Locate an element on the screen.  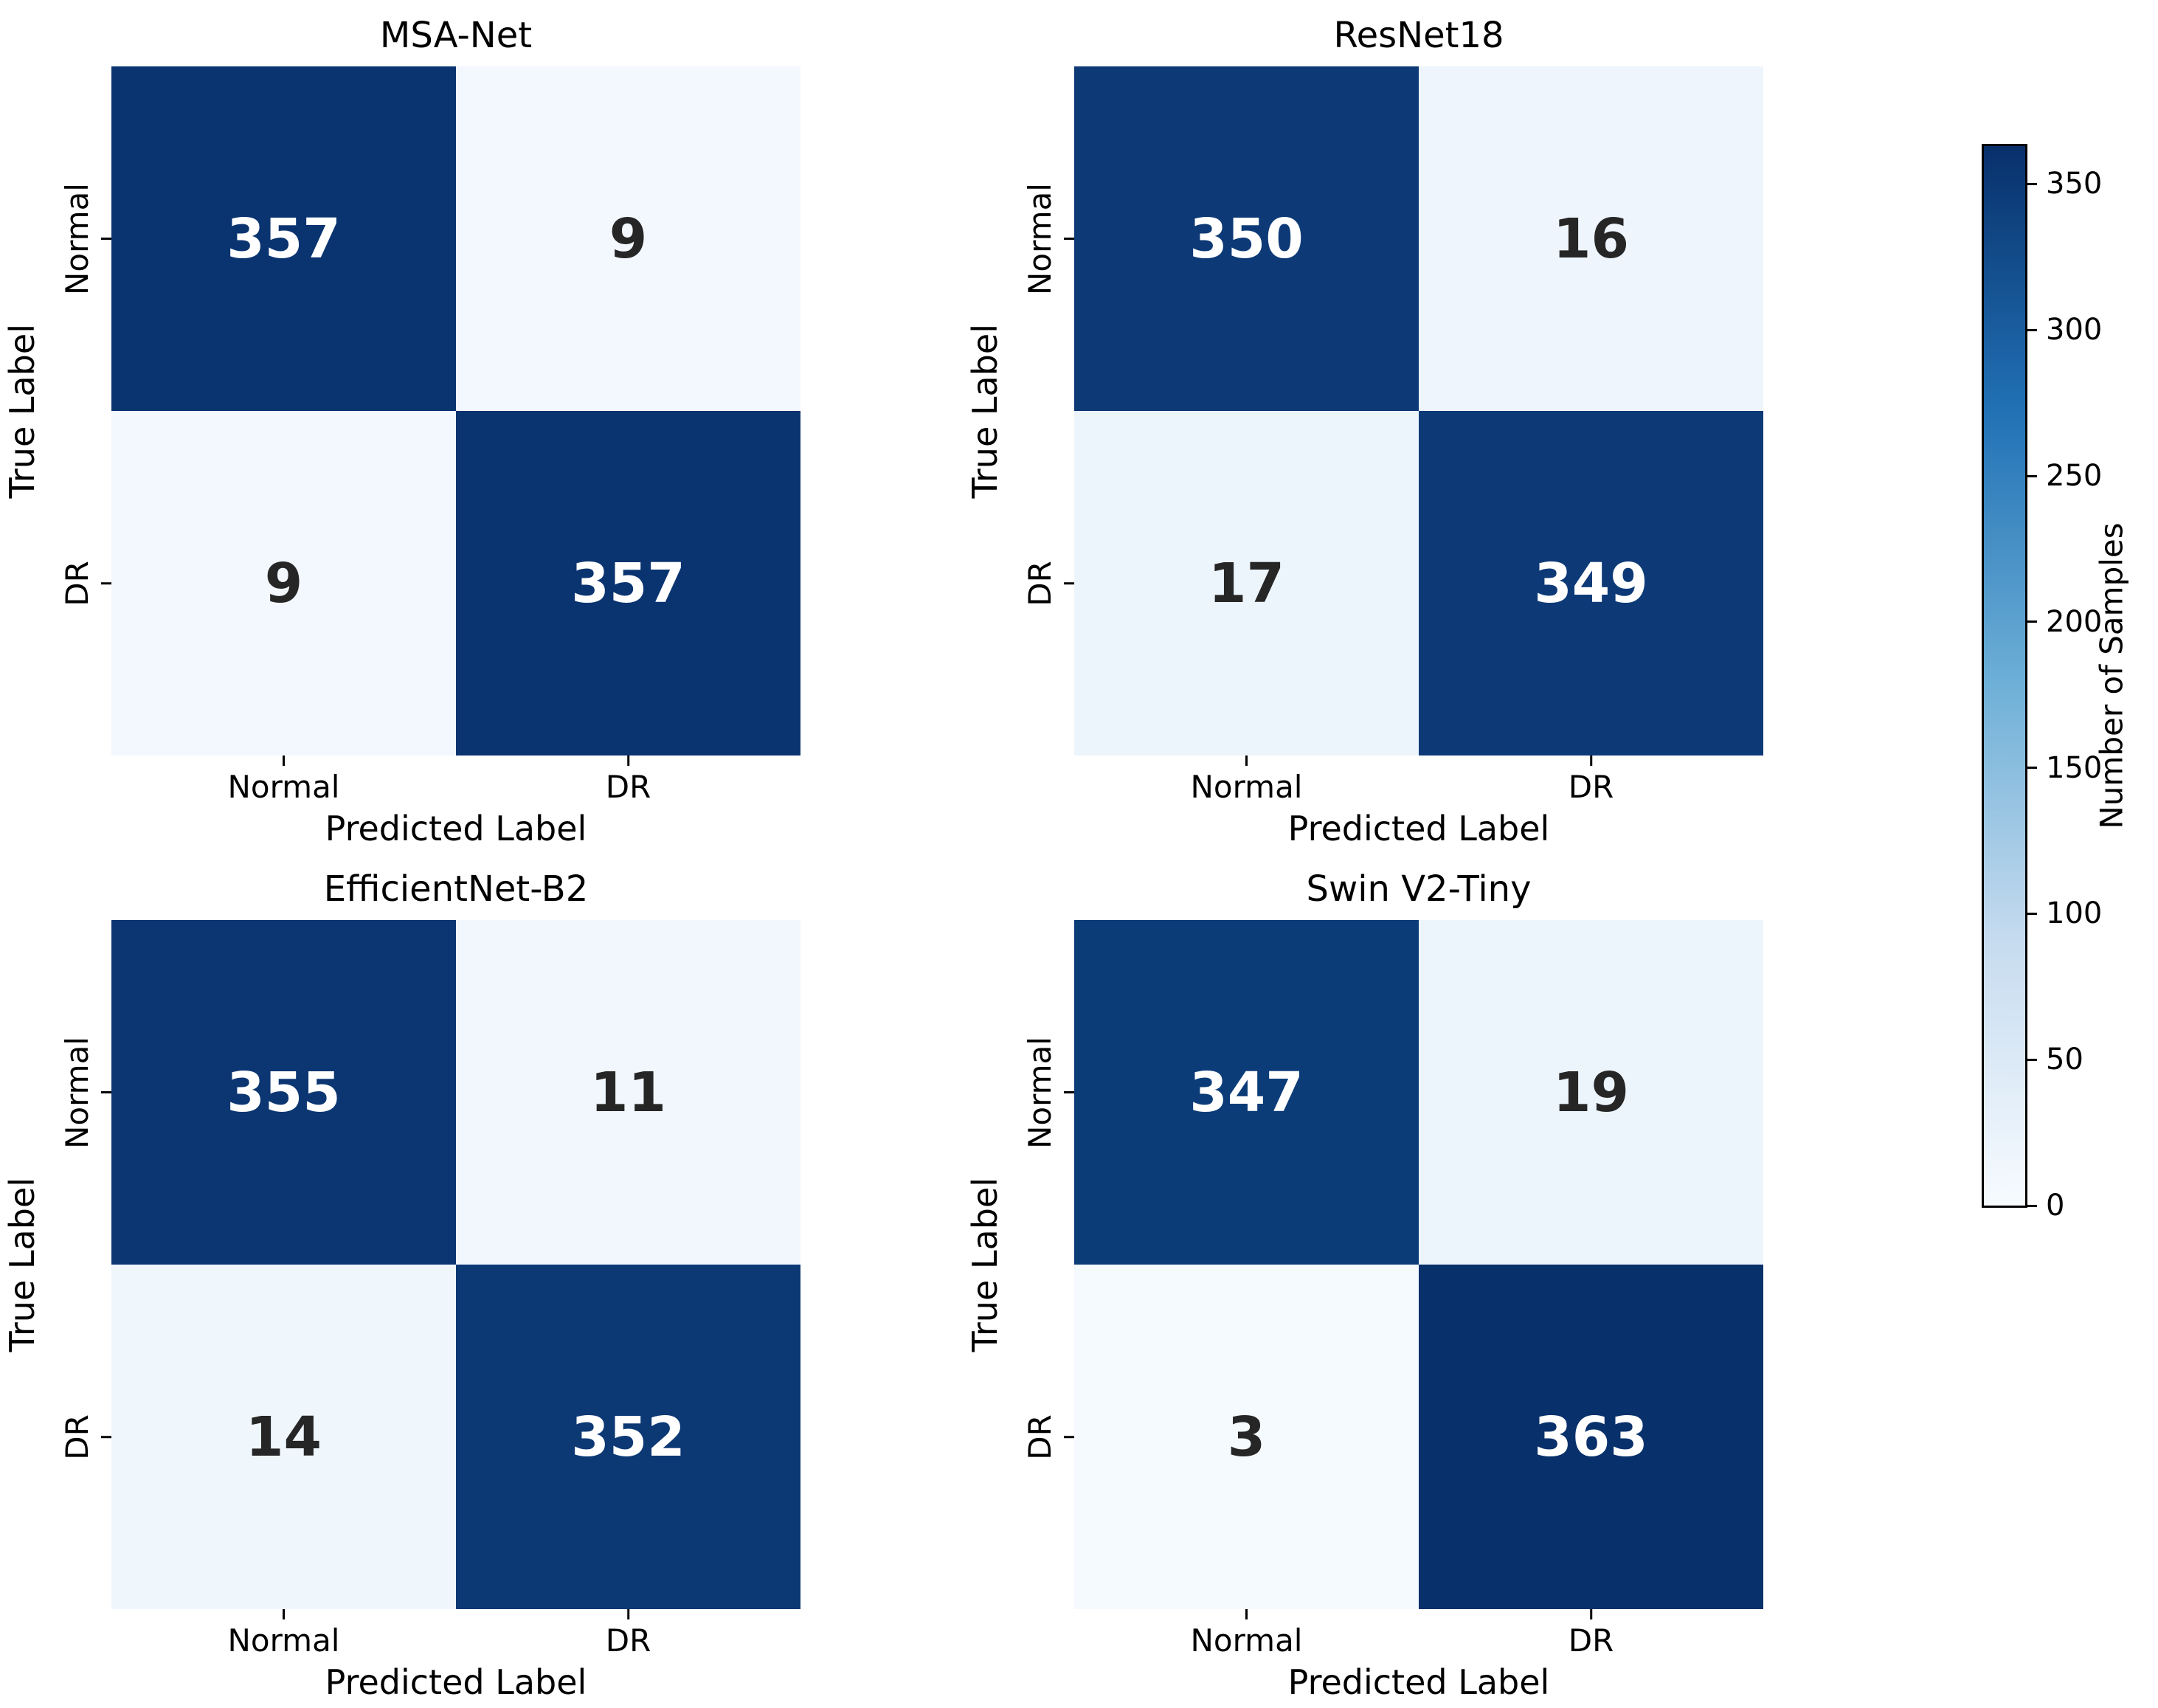
colorbar-tick: 50 is located at coordinates (2054, 1059).